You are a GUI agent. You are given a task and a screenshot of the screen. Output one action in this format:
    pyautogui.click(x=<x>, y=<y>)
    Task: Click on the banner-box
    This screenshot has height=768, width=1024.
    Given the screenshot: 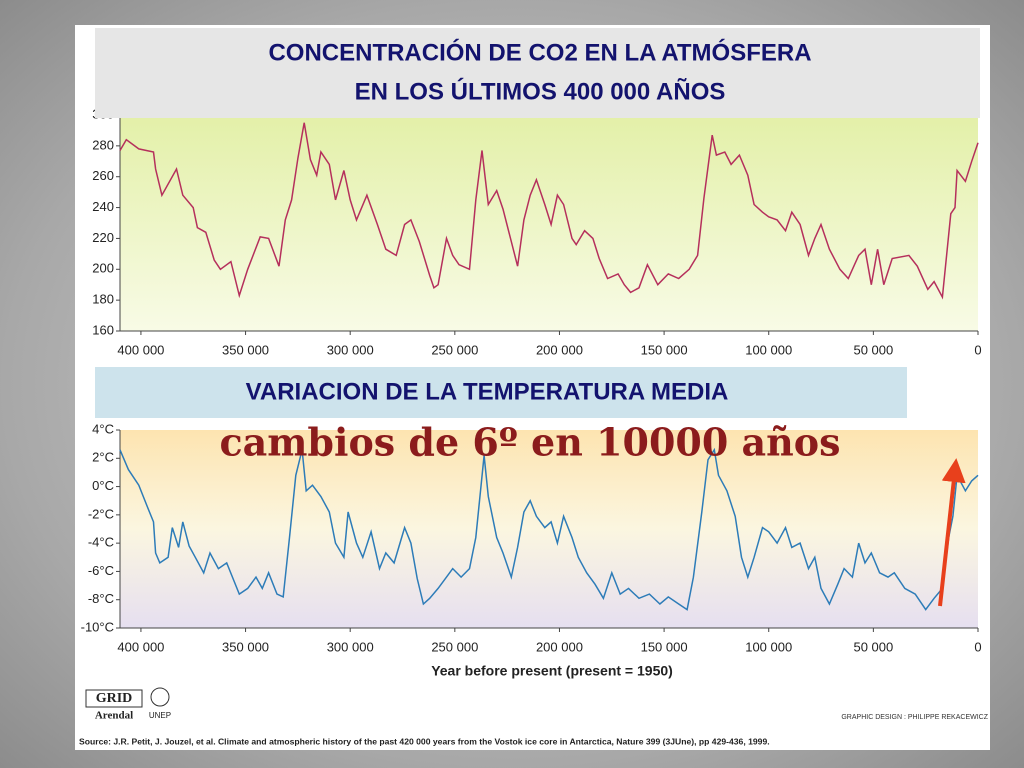 What is the action you would take?
    pyautogui.click(x=501, y=392)
    